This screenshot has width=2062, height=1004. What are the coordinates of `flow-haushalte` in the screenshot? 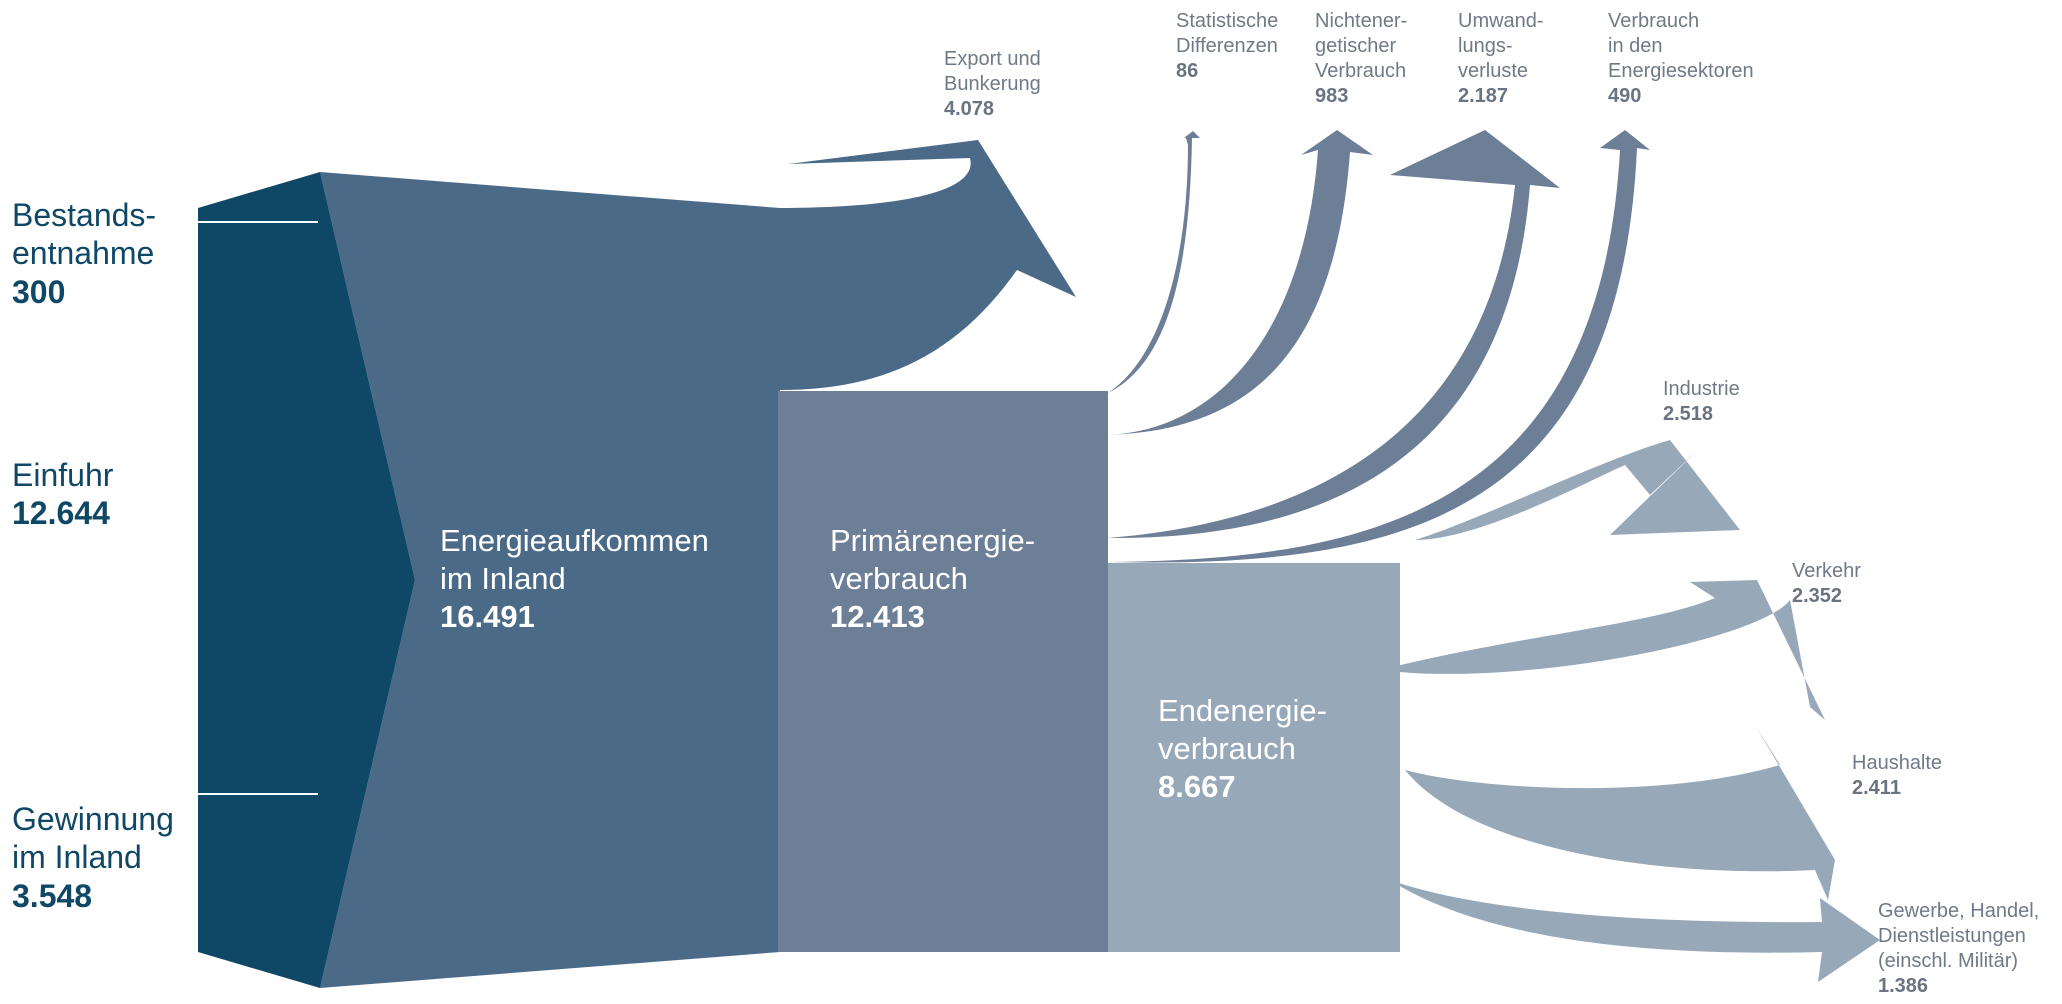 It's located at (1620, 812).